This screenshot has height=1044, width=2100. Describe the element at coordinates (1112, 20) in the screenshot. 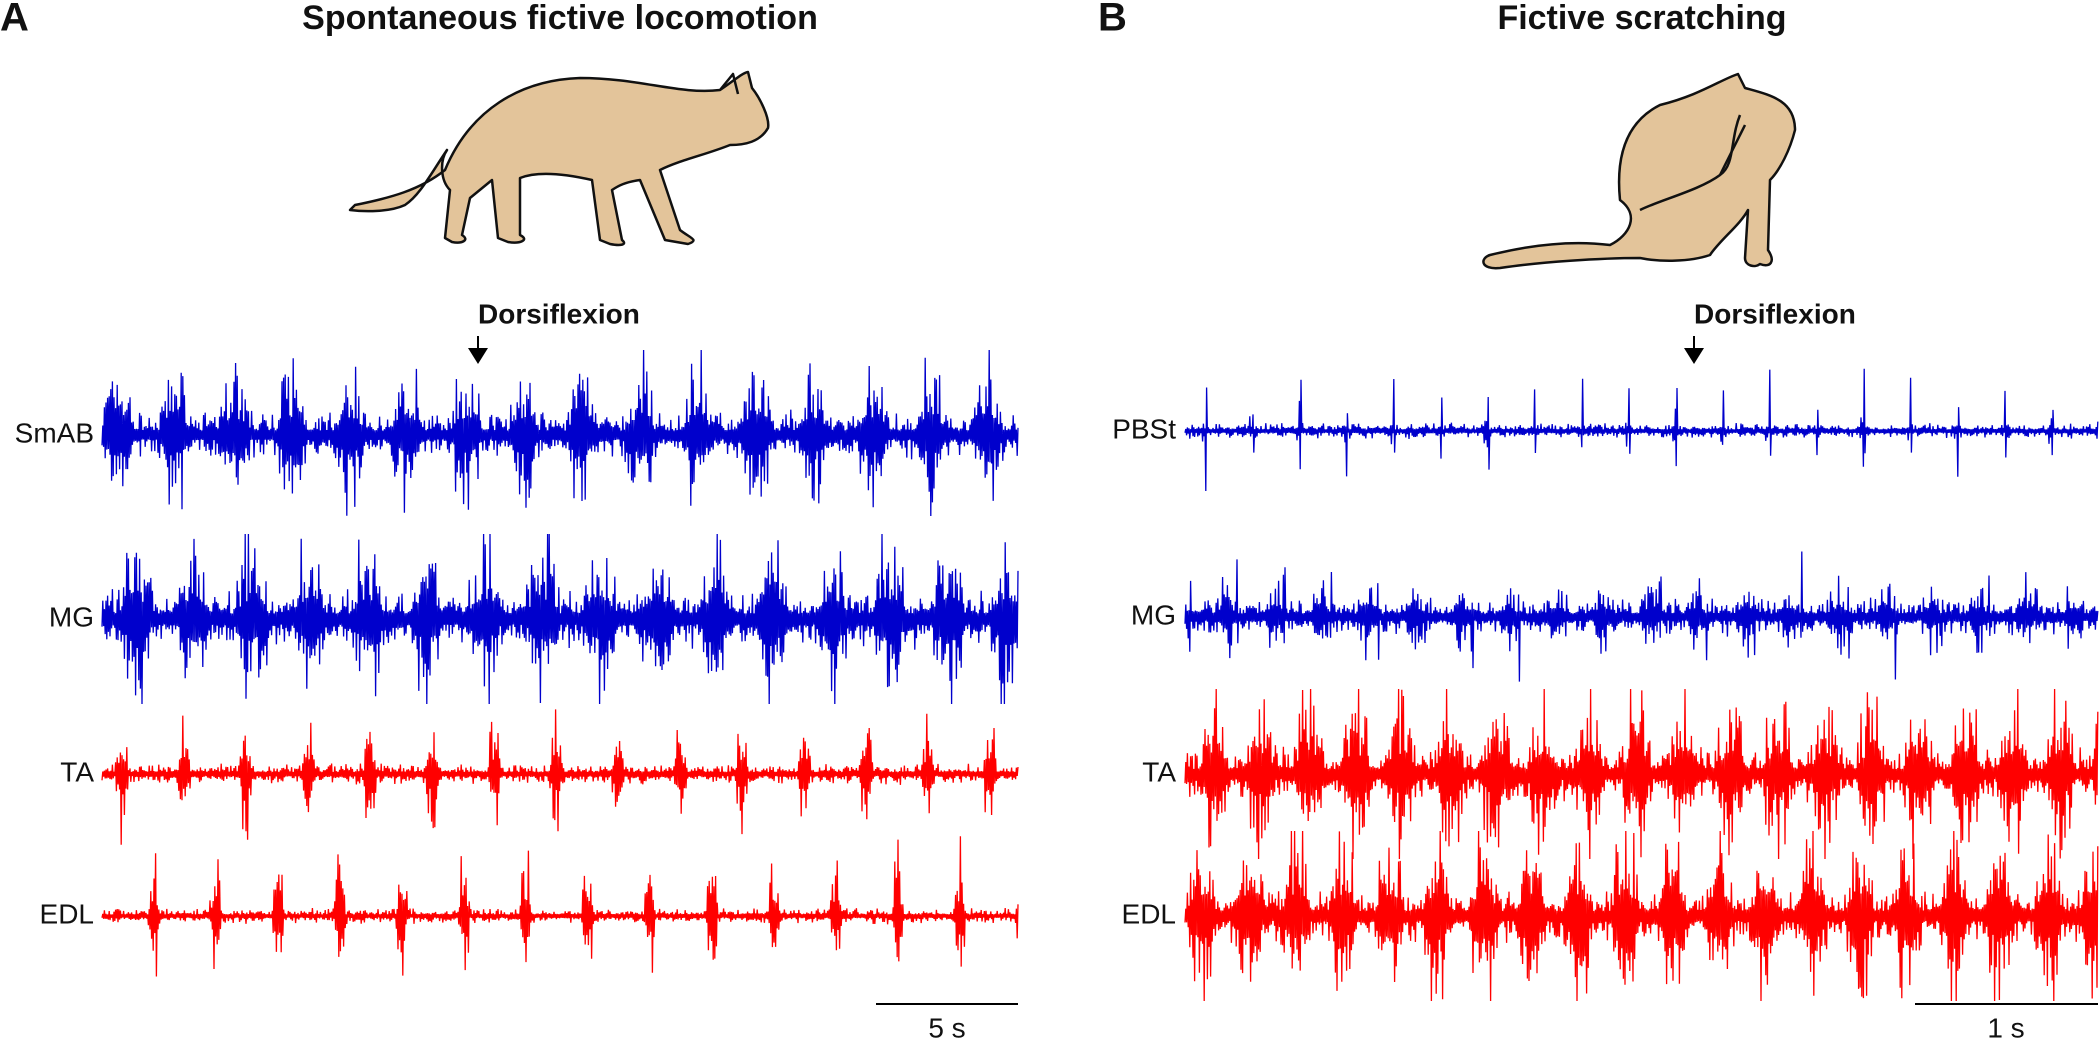

I see `panel-letter: B` at that location.